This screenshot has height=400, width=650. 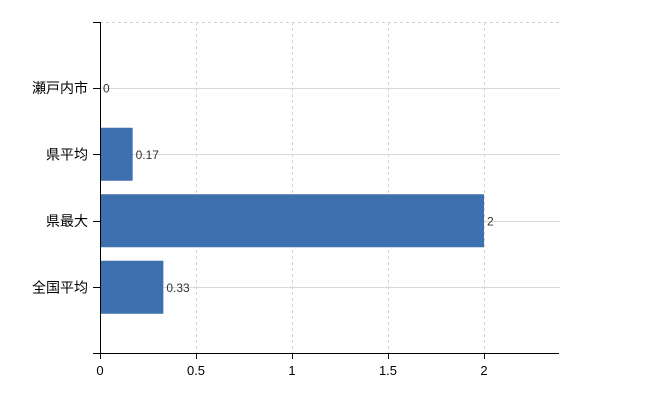 What do you see at coordinates (291, 370) in the screenshot?
I see `x-tick-label: 1` at bounding box center [291, 370].